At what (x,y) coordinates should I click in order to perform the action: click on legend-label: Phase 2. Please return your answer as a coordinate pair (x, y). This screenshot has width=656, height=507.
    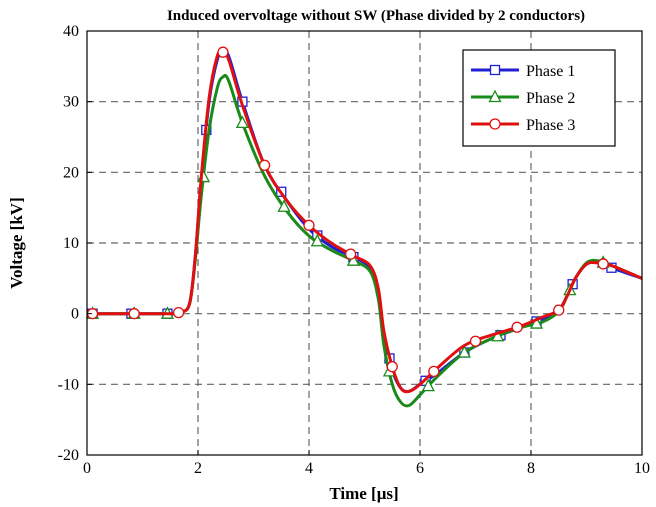
    Looking at the image, I should click on (550, 98).